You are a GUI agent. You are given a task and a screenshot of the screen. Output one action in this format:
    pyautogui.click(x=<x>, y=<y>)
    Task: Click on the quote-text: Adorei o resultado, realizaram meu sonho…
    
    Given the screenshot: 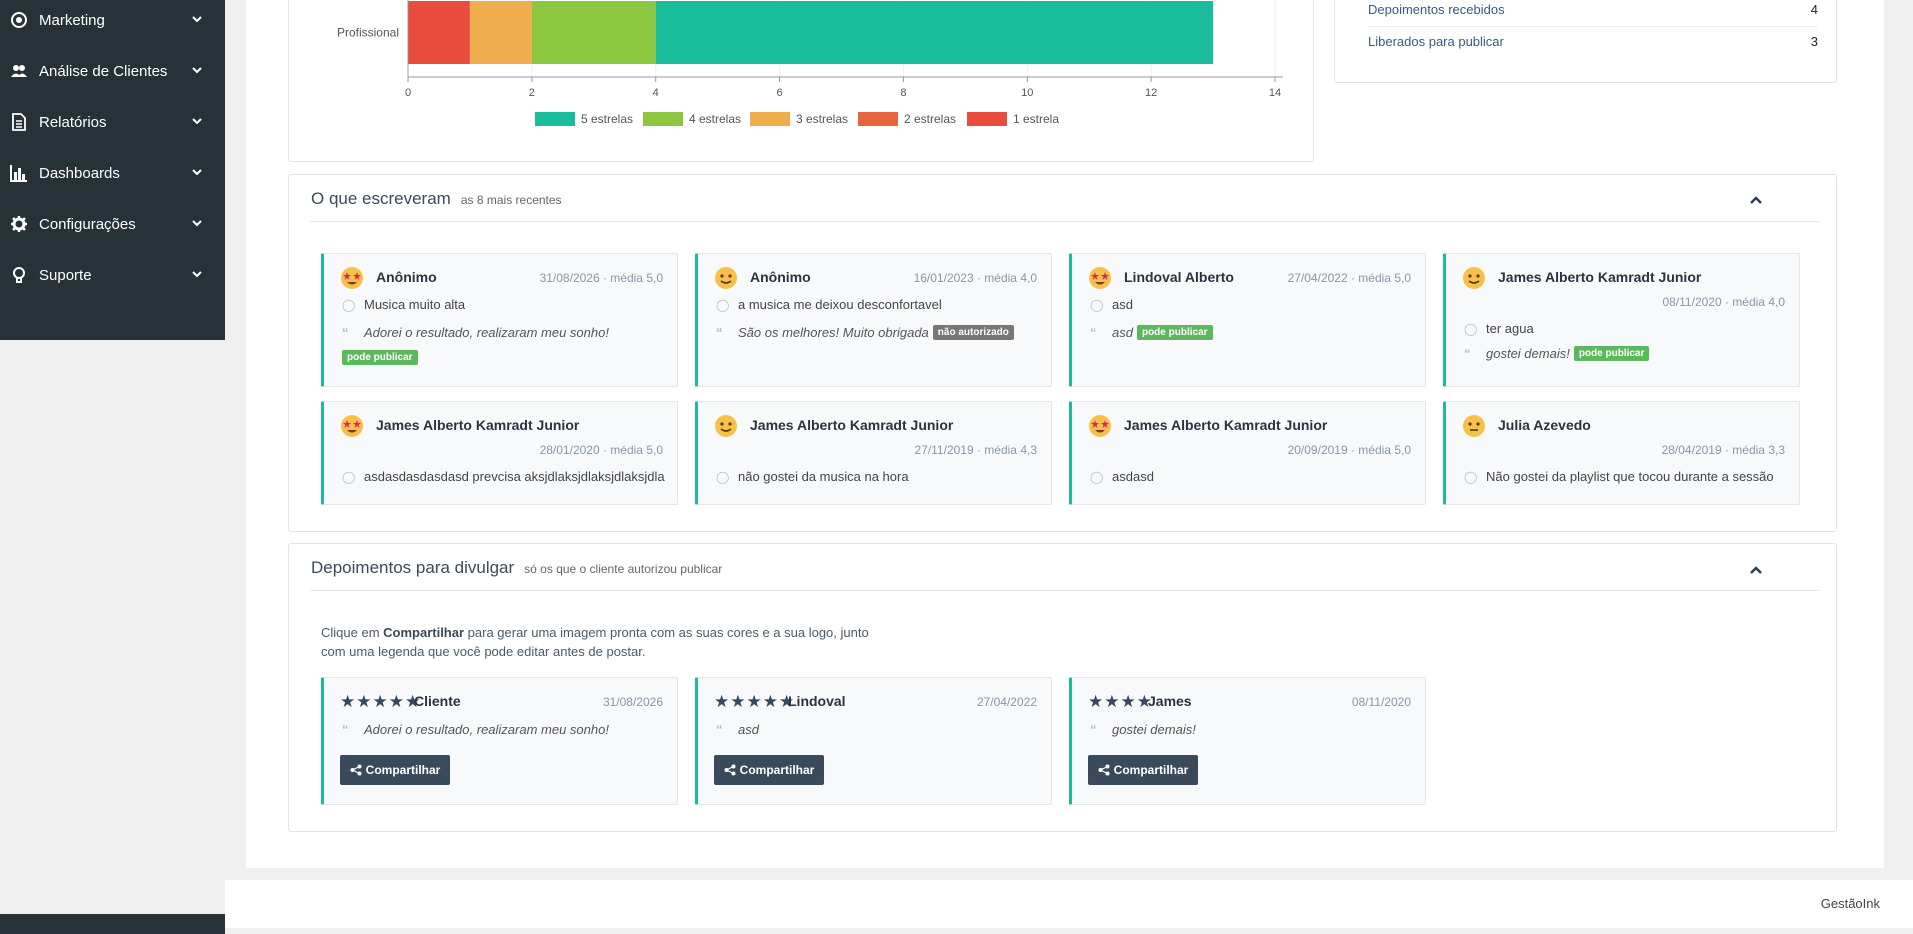 What is the action you would take?
    pyautogui.click(x=486, y=332)
    